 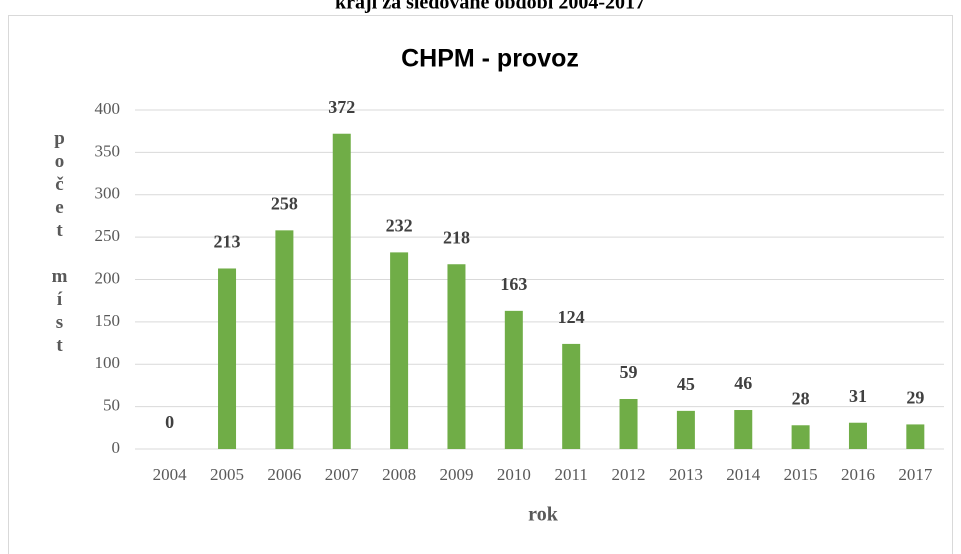 I want to click on page-caption: kraji za sledované období 2004-2017, so click(x=490, y=7).